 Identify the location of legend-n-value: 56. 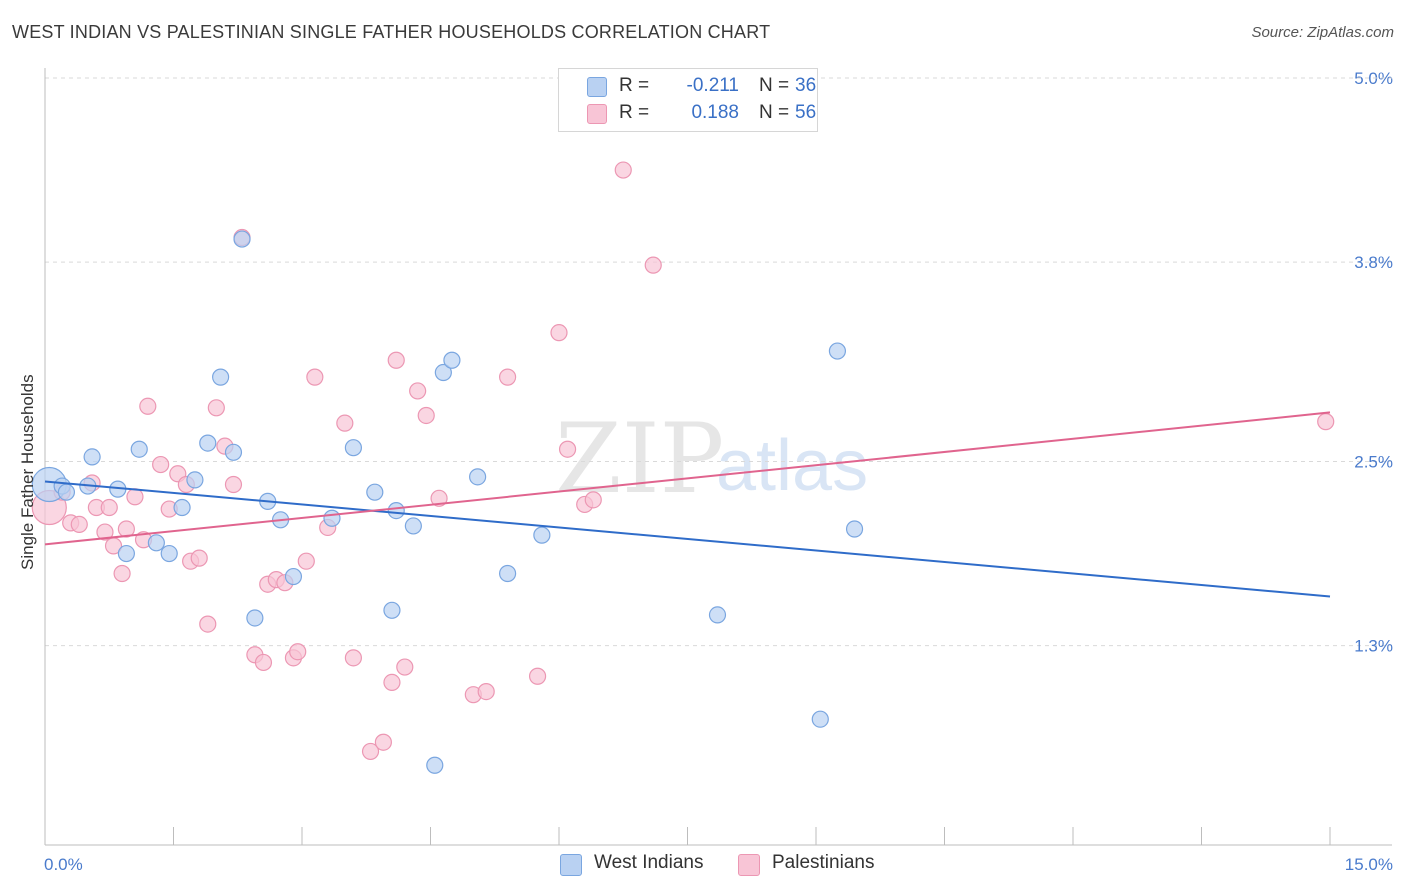
(806, 112).